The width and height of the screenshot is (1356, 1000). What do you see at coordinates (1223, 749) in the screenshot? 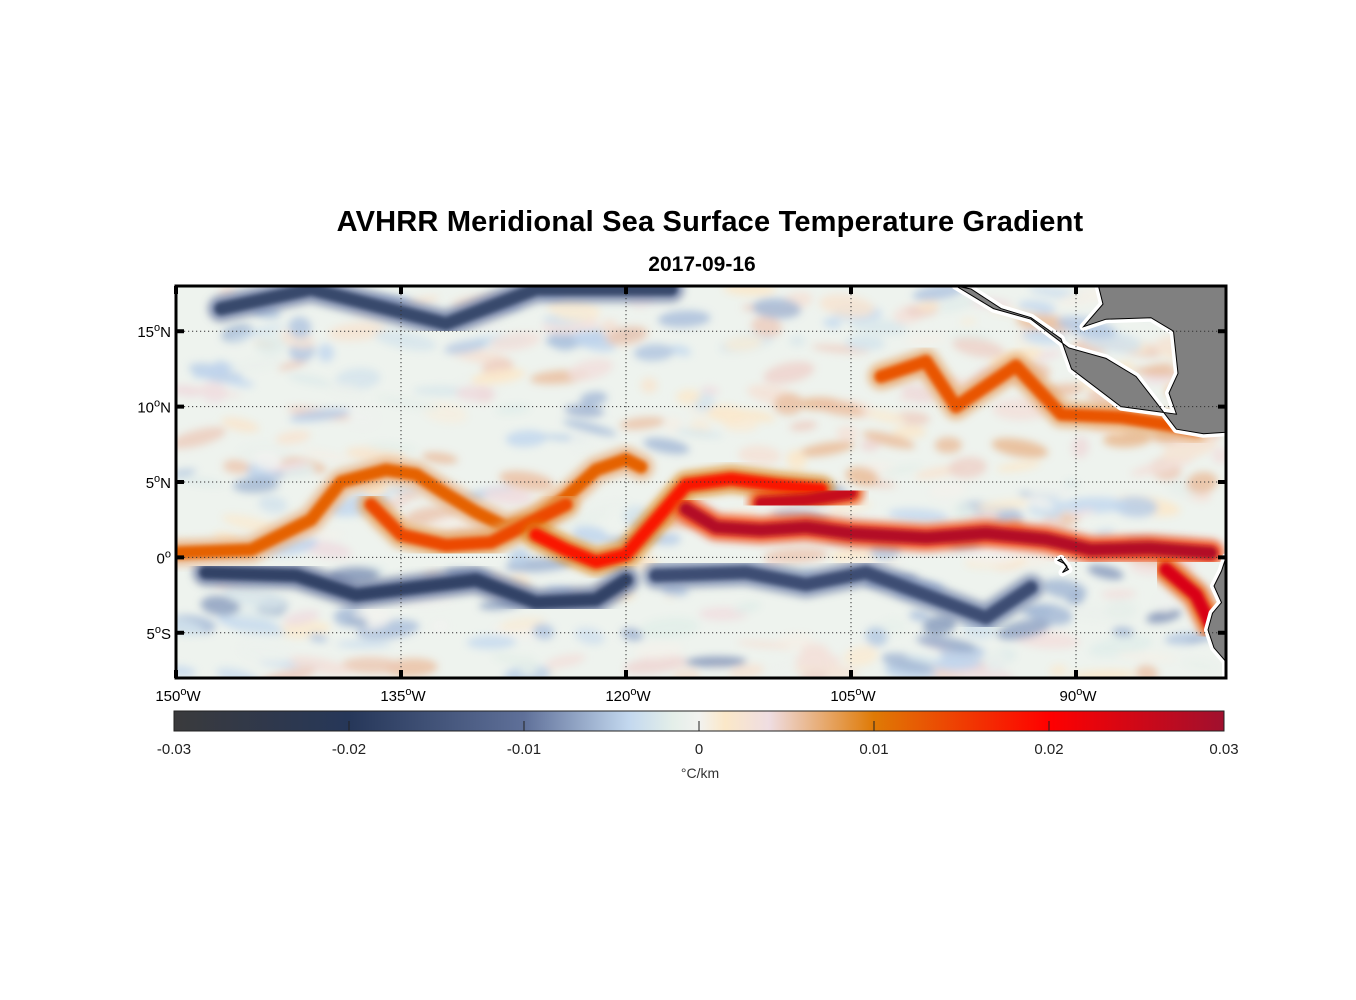
I see `colorbar-tick-label: 0.03` at bounding box center [1223, 749].